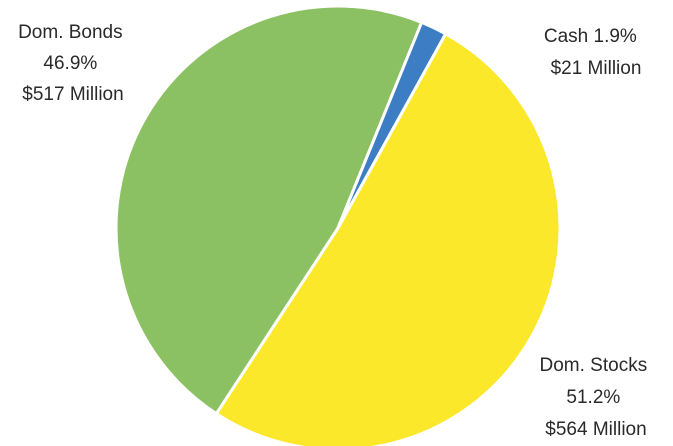 The height and width of the screenshot is (446, 673). Describe the element at coordinates (615, 36) in the screenshot. I see `label-cash-percent: 1.9%` at that location.